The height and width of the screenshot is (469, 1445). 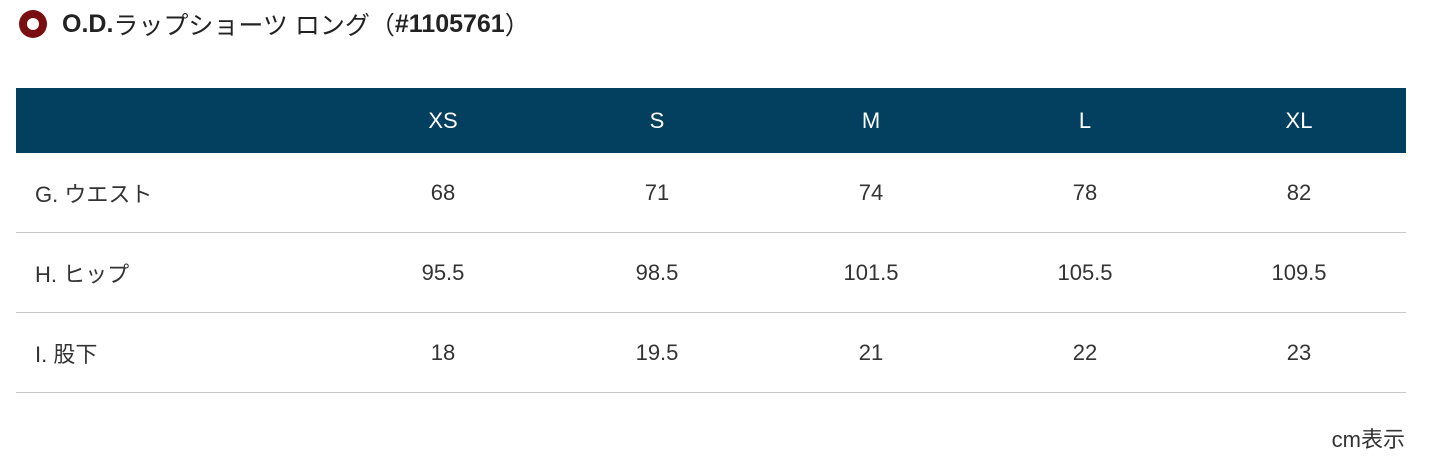 What do you see at coordinates (176, 352) in the screenshot?
I see `row-label: I. 股下` at bounding box center [176, 352].